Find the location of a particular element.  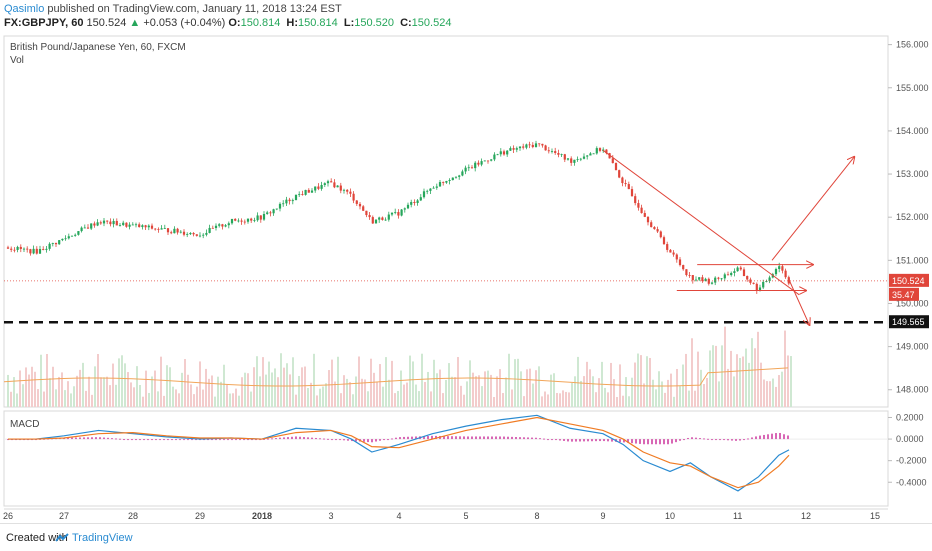

author-link: Qasimlo is located at coordinates (24, 9).